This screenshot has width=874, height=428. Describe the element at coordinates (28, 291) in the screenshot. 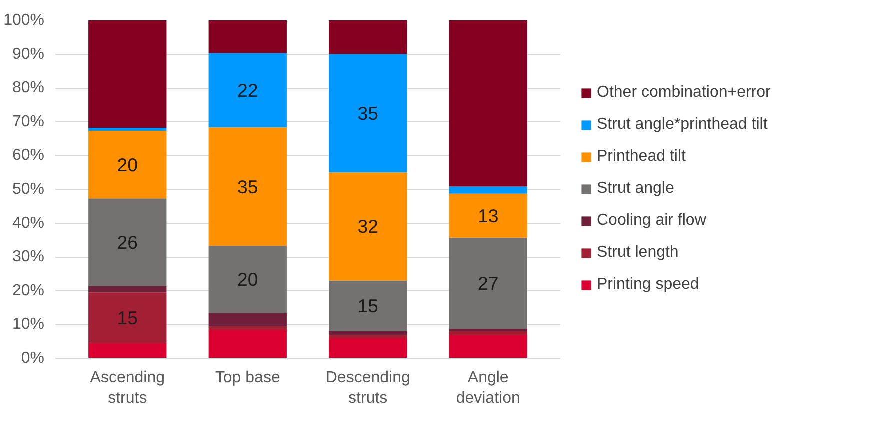

I see `y-tick-label: 20%` at that location.